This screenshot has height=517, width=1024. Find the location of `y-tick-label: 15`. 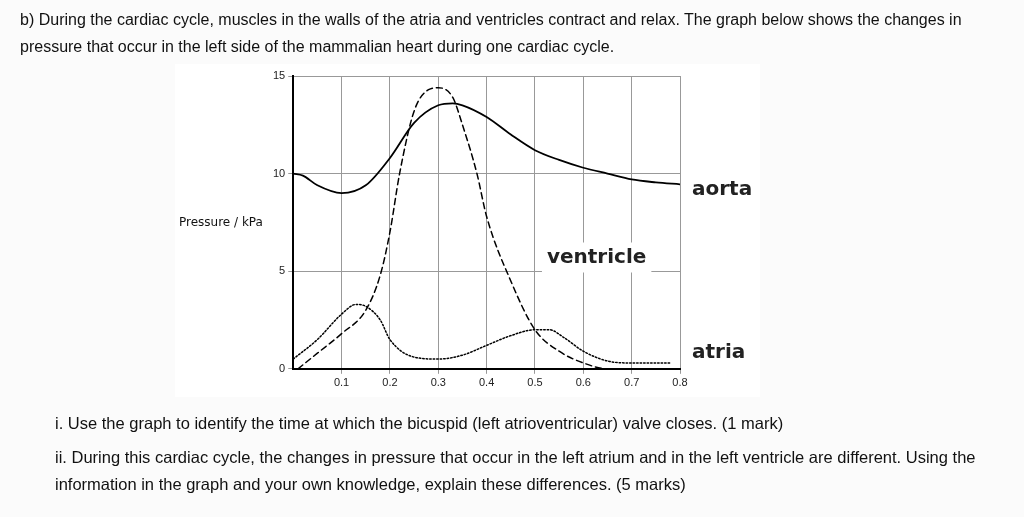

y-tick-label: 15 is located at coordinates (279, 75).